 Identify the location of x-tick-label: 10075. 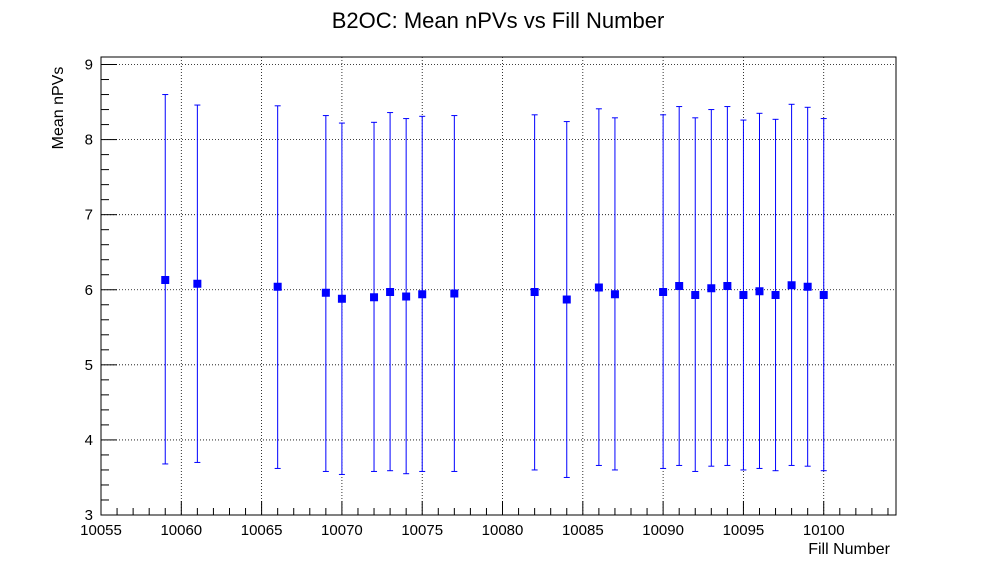
(422, 530).